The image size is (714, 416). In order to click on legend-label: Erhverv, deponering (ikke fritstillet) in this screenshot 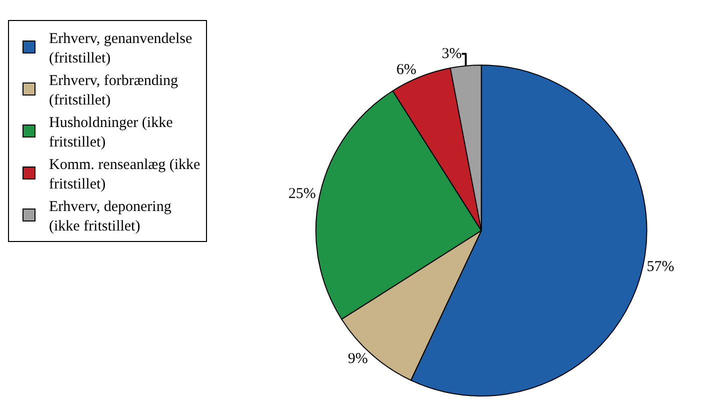, I will do `click(110, 217)`.